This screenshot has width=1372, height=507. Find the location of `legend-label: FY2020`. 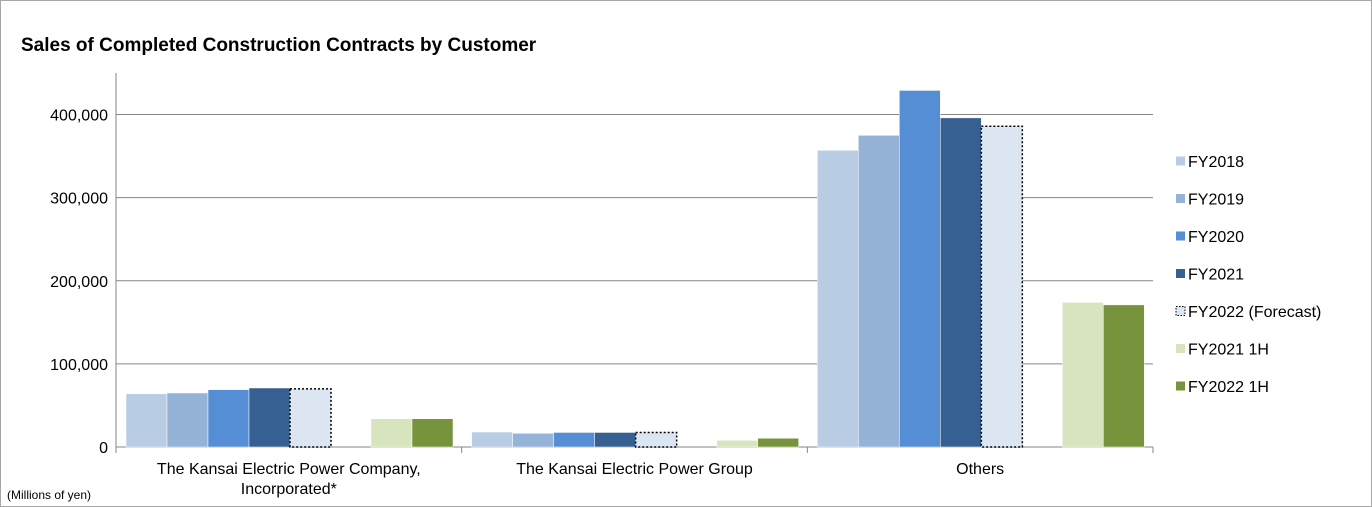

legend-label: FY2020 is located at coordinates (1216, 237).